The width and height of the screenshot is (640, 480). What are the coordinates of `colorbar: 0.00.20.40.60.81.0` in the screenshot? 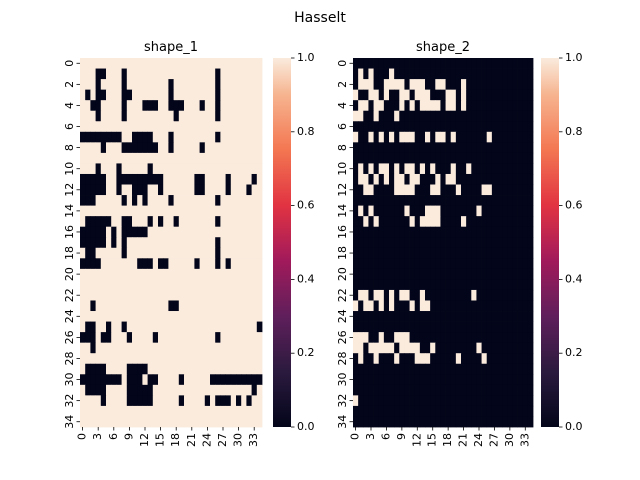 It's located at (294, 242).